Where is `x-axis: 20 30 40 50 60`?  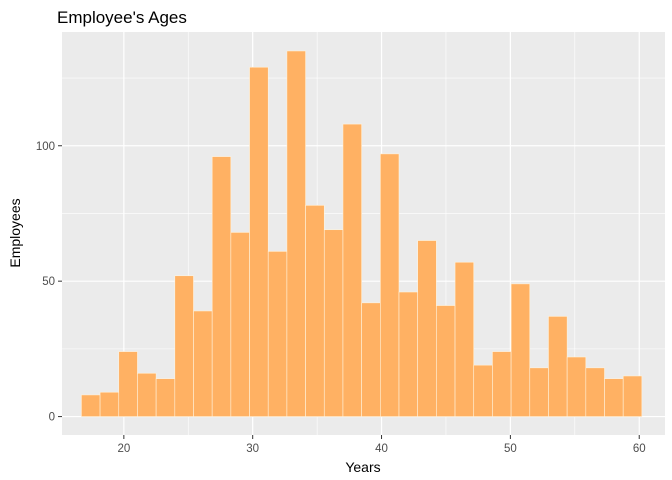
x-axis: 20 30 40 50 60 is located at coordinates (381, 445).